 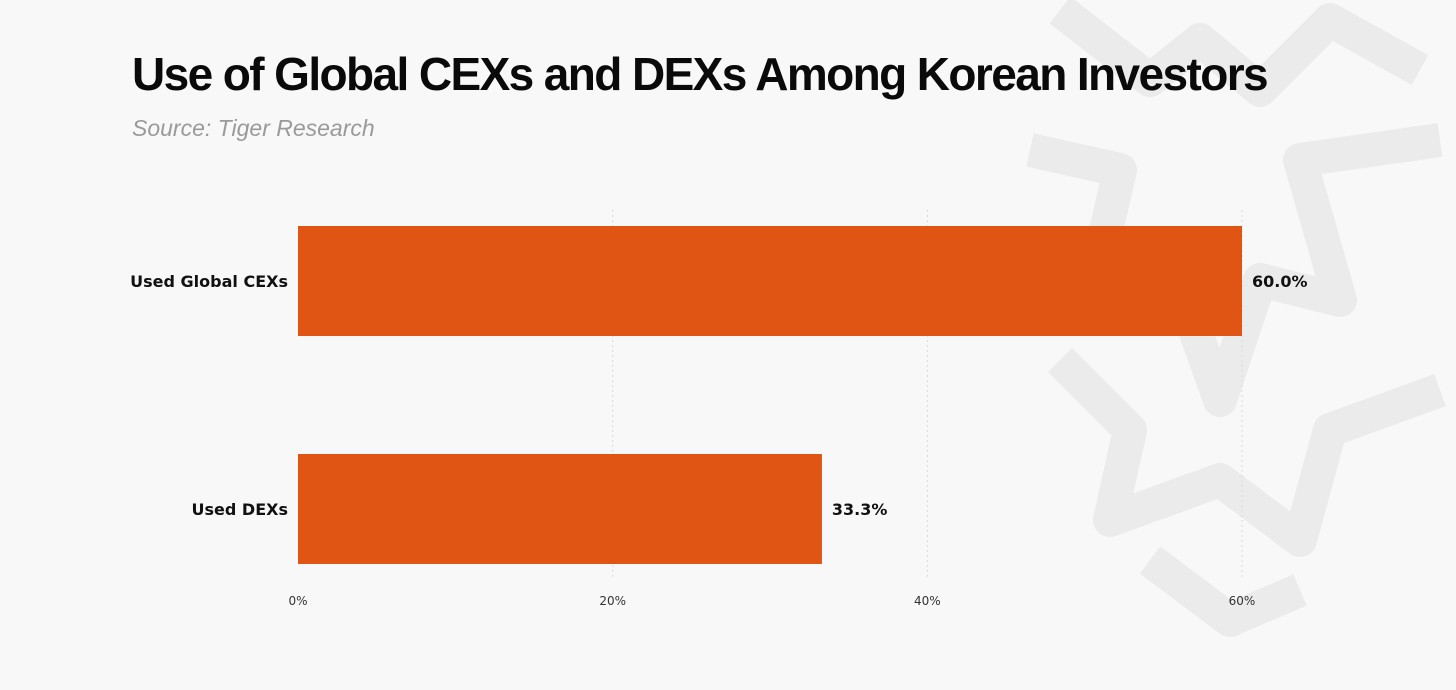 What do you see at coordinates (927, 601) in the screenshot?
I see `x-tick-label: 40%` at bounding box center [927, 601].